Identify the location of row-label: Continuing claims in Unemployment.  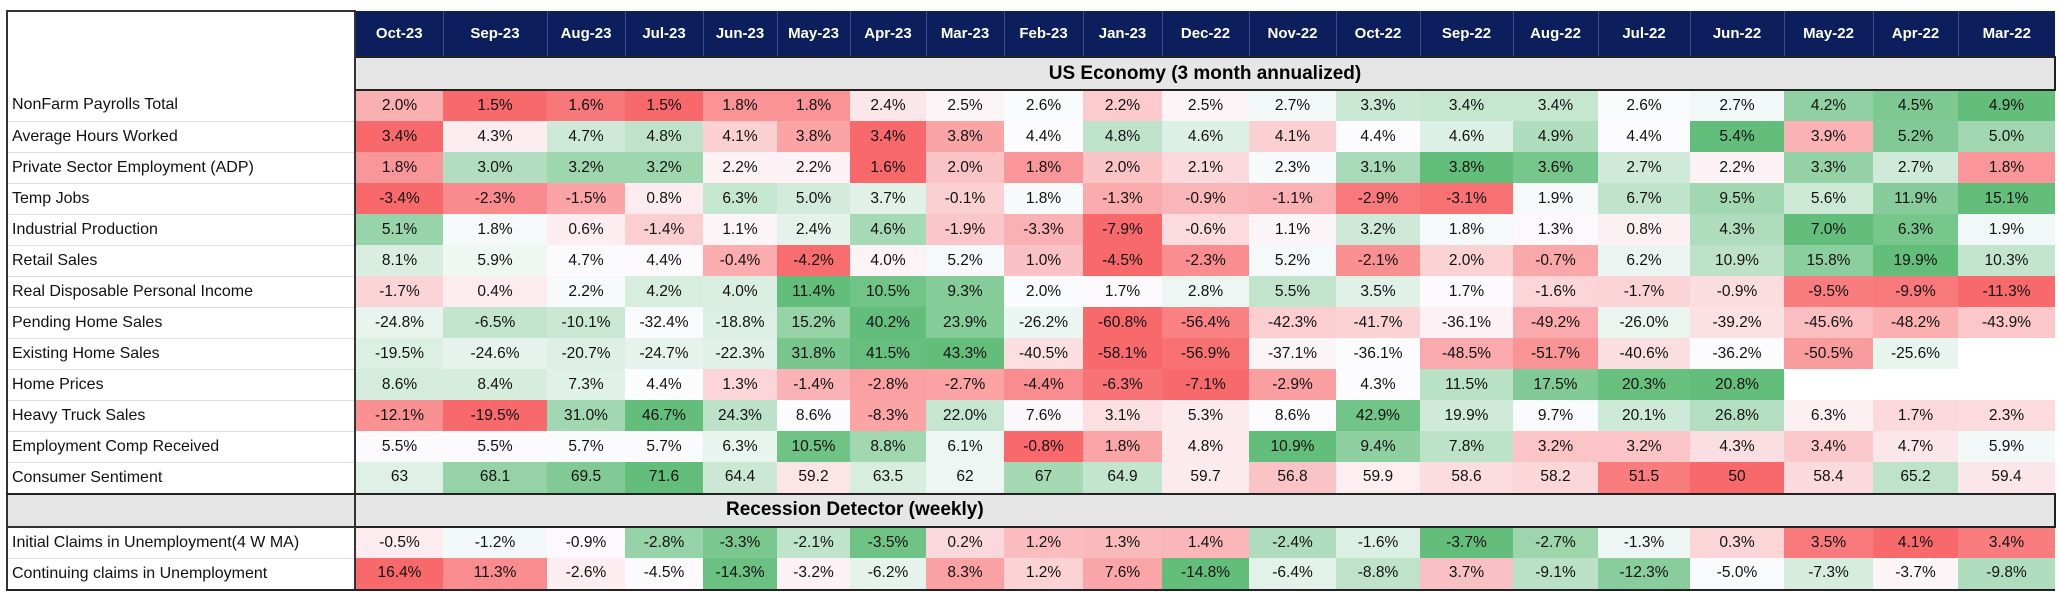
(181, 574).